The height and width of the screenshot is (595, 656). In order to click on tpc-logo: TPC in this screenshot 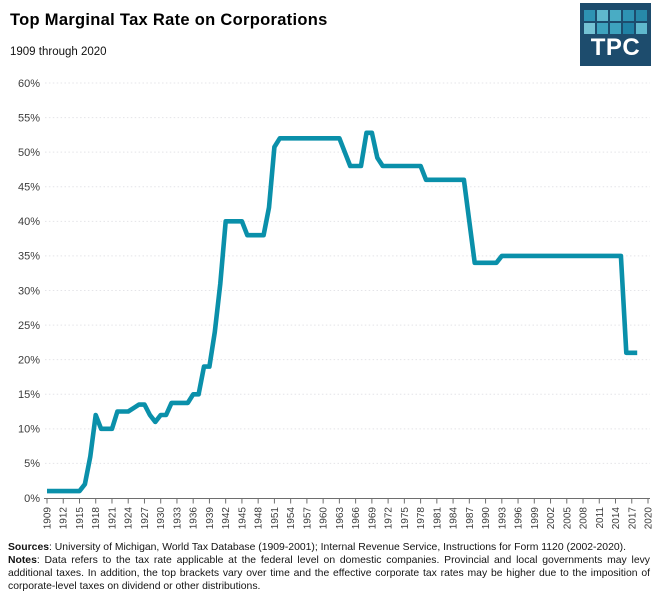, I will do `click(615, 34)`.